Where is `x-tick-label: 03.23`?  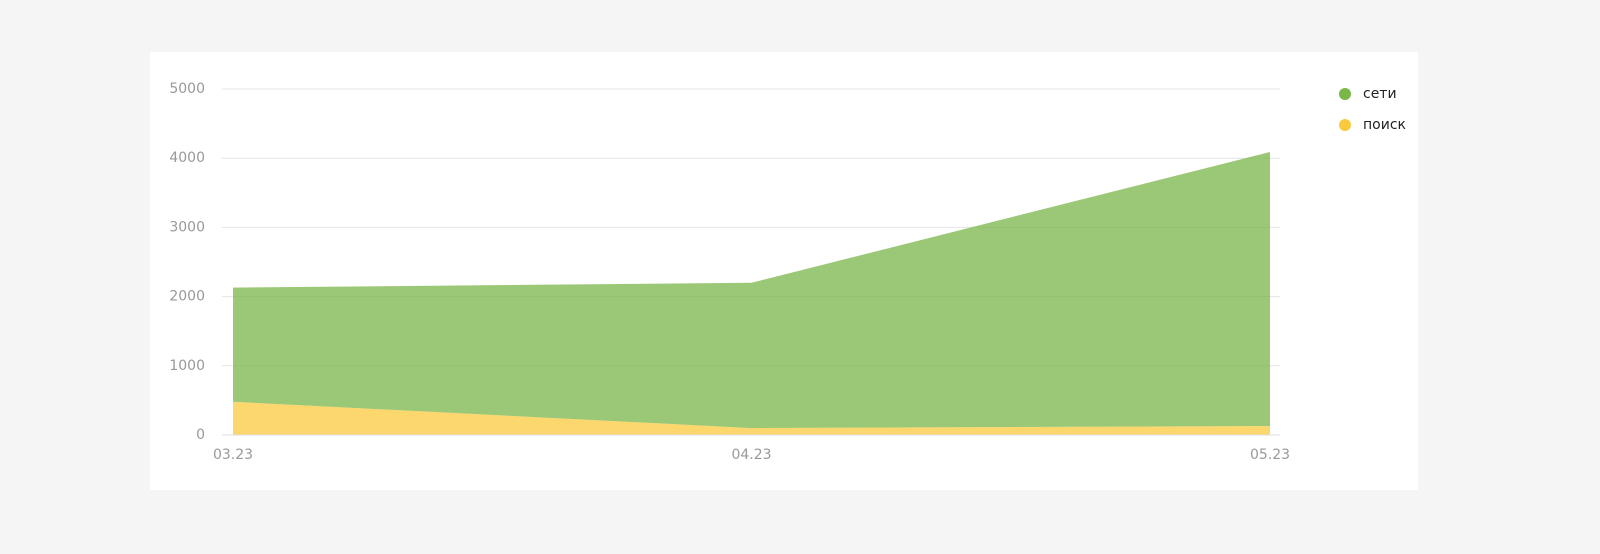 x-tick-label: 03.23 is located at coordinates (233, 455).